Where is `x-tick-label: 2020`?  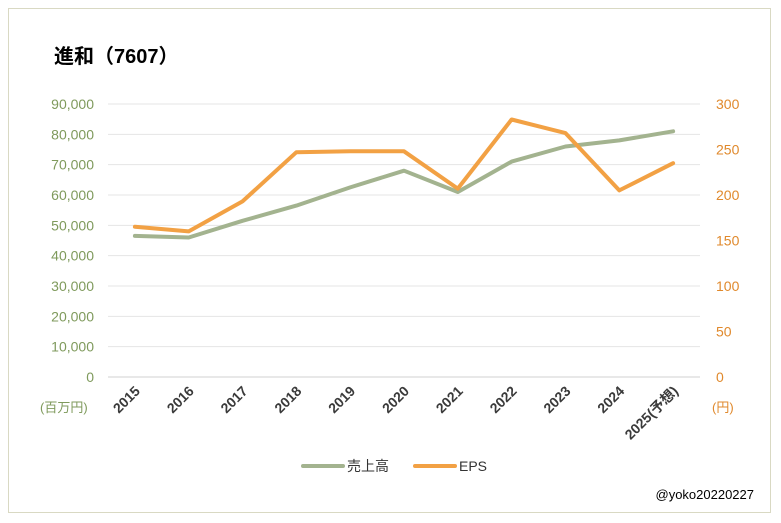 x-tick-label: 2020 is located at coordinates (395, 399).